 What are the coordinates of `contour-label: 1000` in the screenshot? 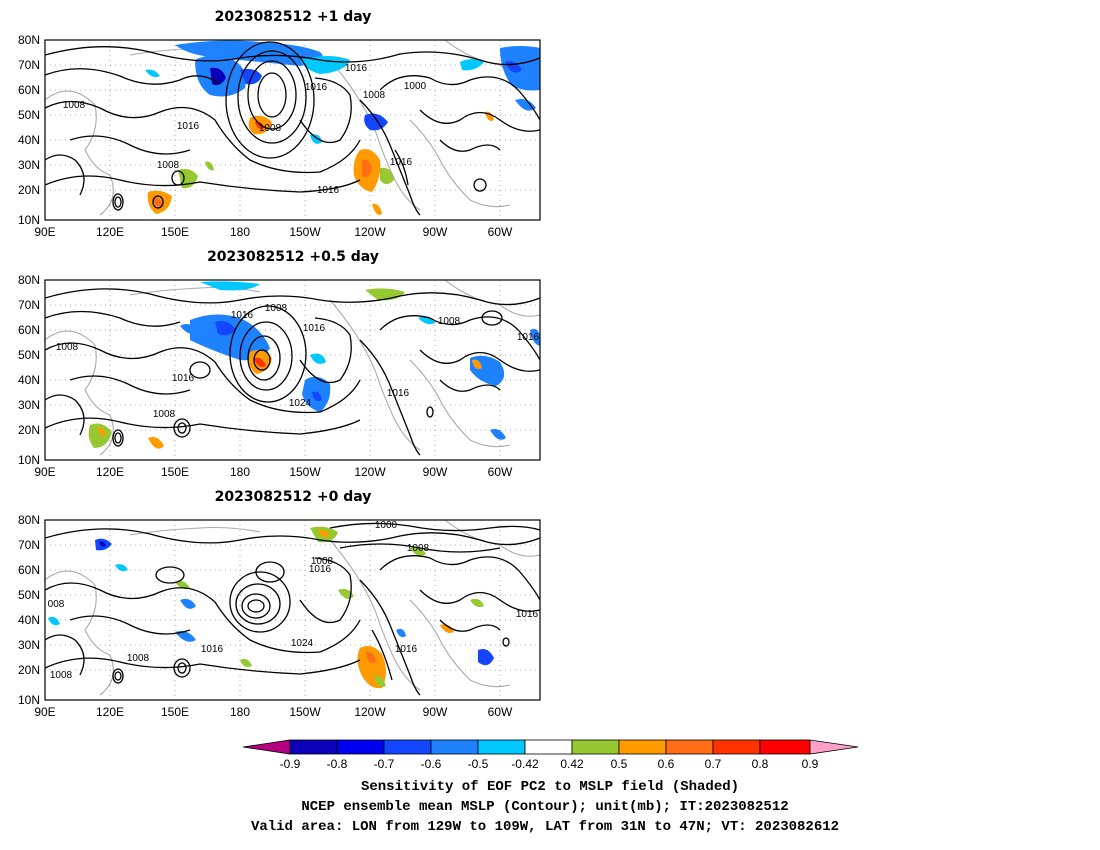 It's located at (415, 86).